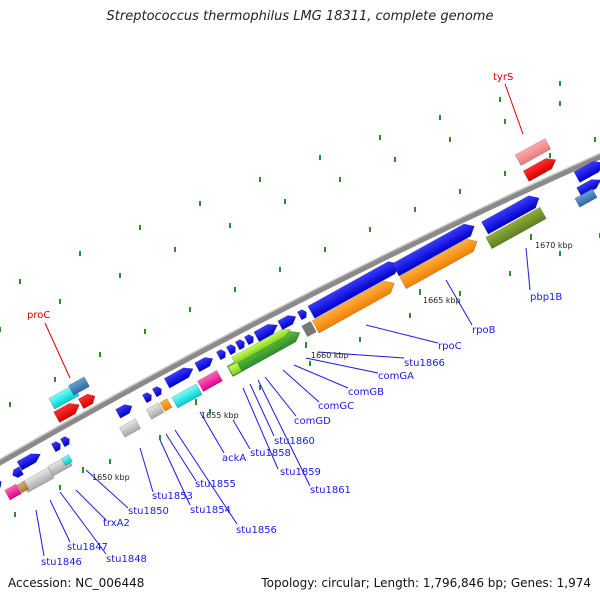 The image size is (600, 600). I want to click on tick-label: 1665 kbp, so click(442, 300).